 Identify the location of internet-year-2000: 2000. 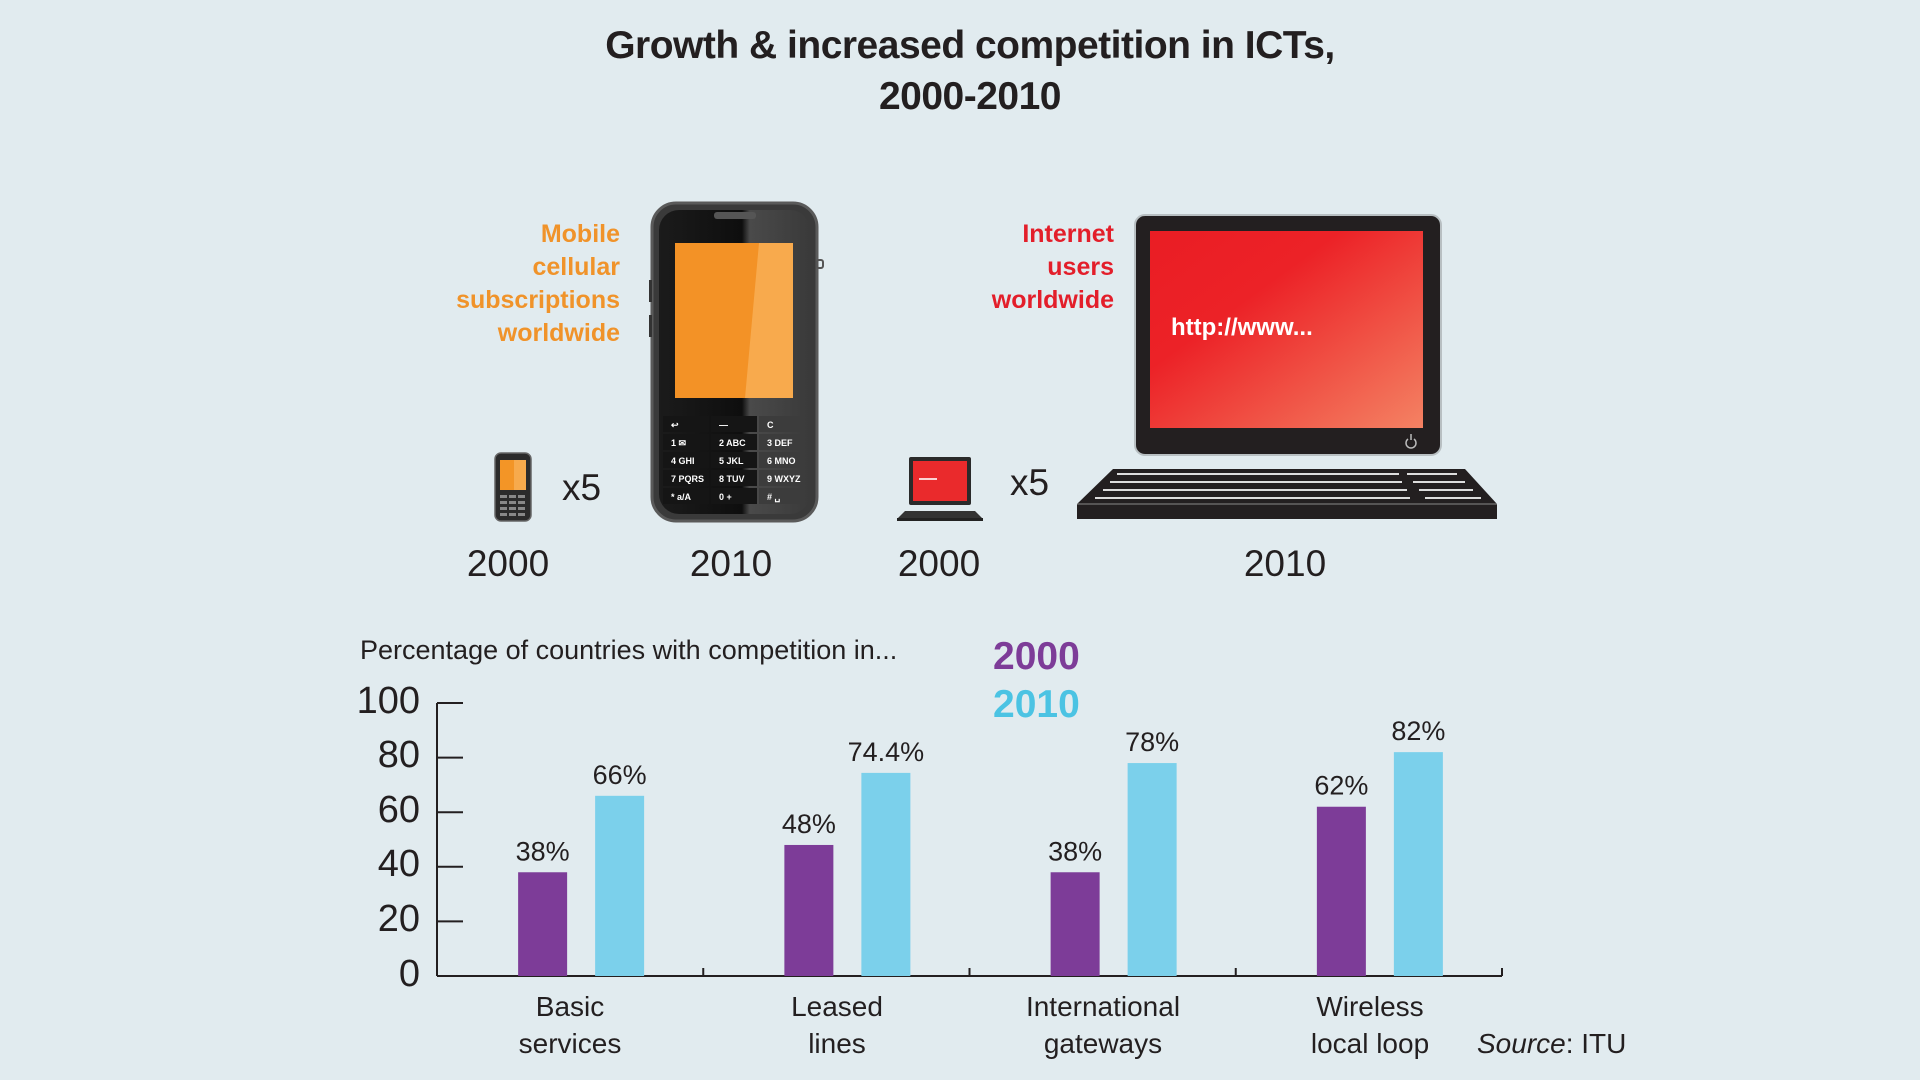
(939, 563).